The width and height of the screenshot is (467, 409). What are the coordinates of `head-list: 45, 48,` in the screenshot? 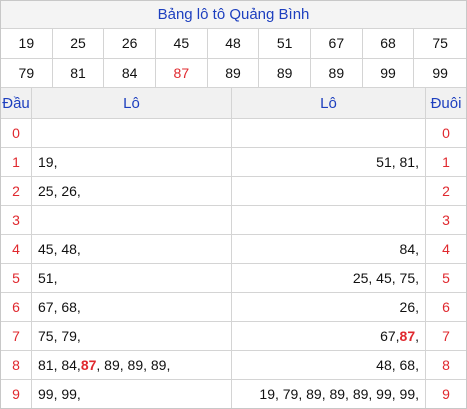 It's located at (132, 249).